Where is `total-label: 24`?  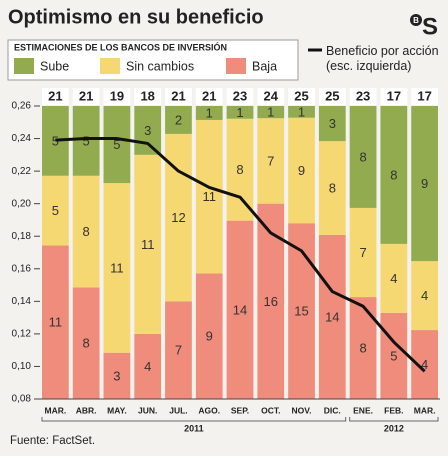 total-label: 24 is located at coordinates (271, 95).